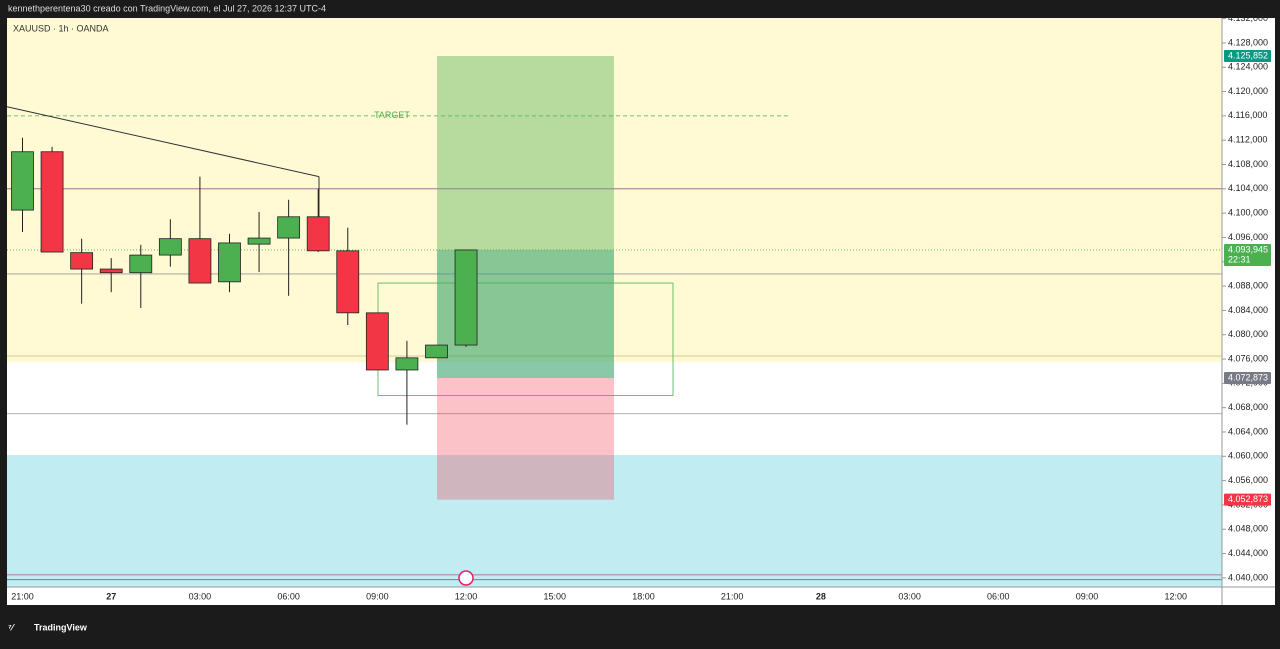 This screenshot has width=1280, height=649. I want to click on last-price-tag-label: 4.093,945, so click(1248, 249).